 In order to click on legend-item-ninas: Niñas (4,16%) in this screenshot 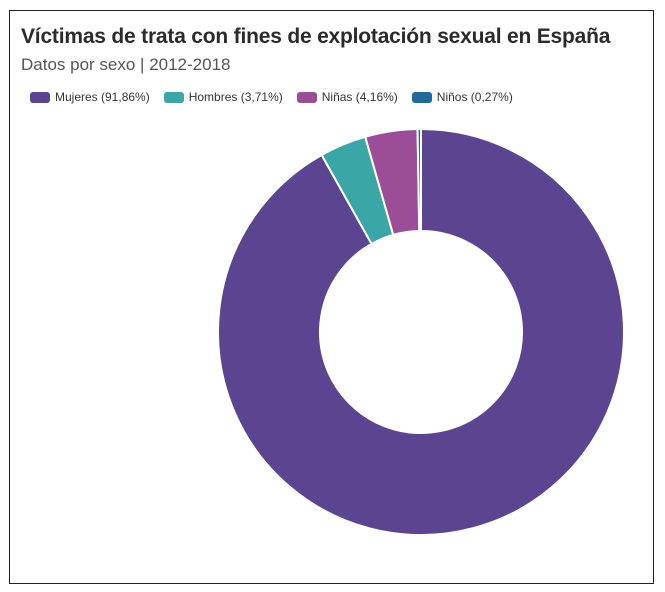, I will do `click(347, 97)`.